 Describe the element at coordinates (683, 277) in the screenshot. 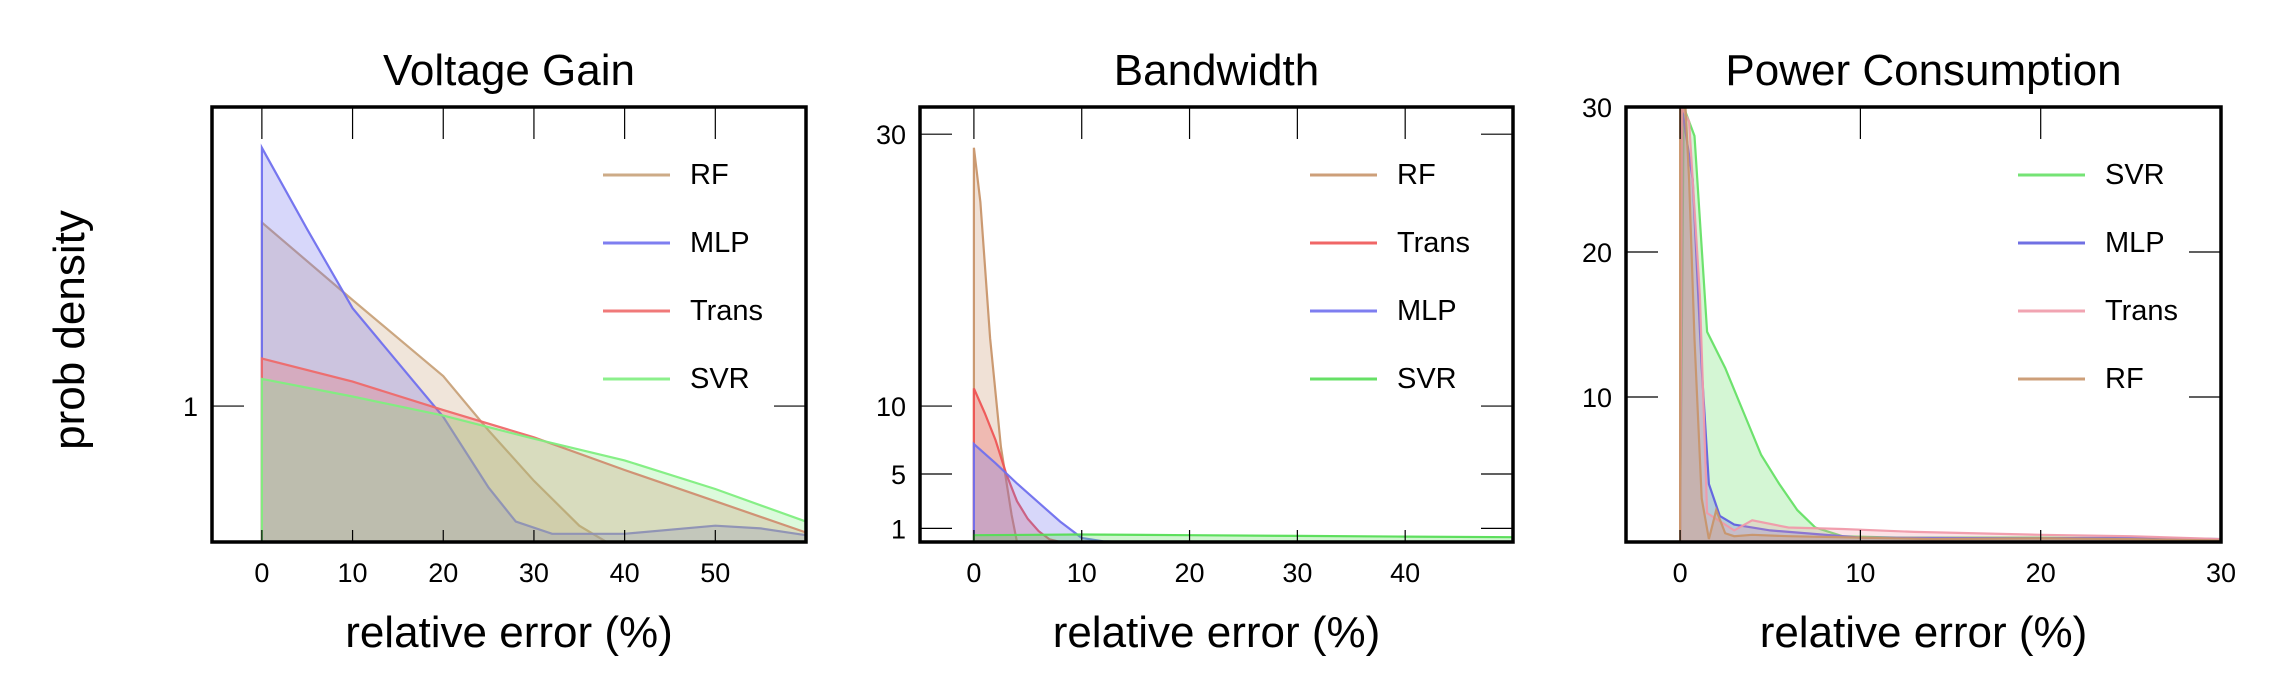

I see `legend: RF MLP Trans SVR` at that location.